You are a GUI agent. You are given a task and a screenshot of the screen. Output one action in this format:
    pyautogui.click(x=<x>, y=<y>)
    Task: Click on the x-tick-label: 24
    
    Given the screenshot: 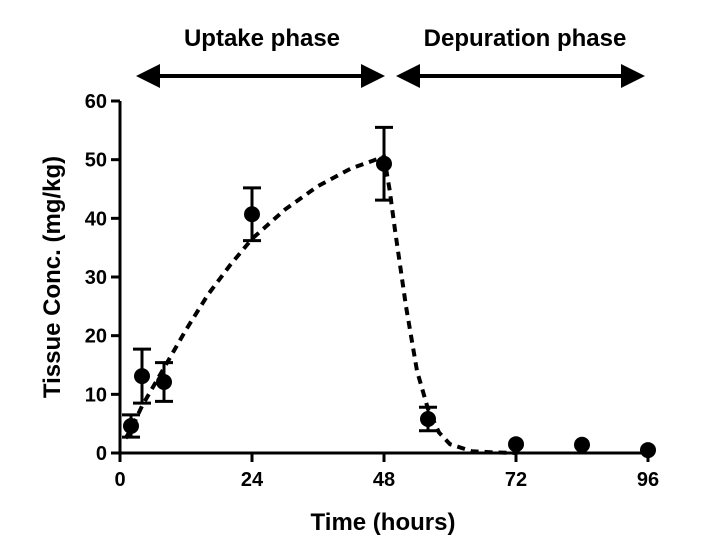 What is the action you would take?
    pyautogui.click(x=252, y=480)
    